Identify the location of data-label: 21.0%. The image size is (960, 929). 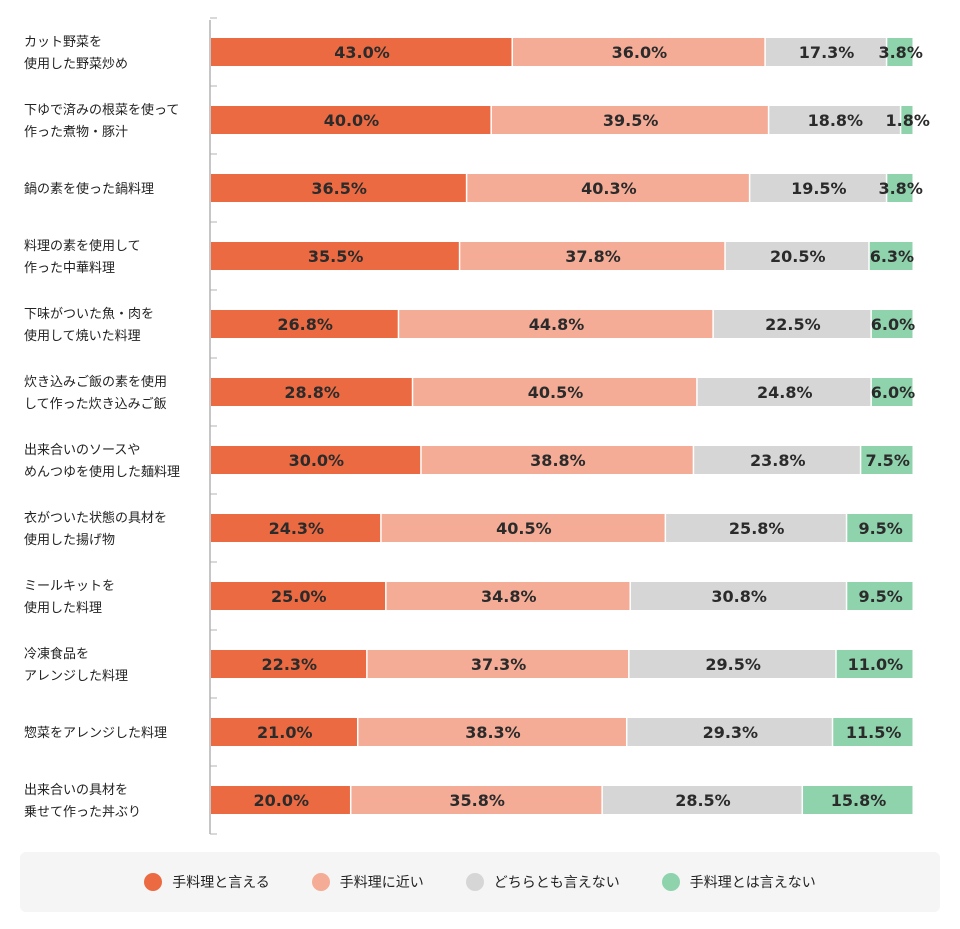
(285, 732).